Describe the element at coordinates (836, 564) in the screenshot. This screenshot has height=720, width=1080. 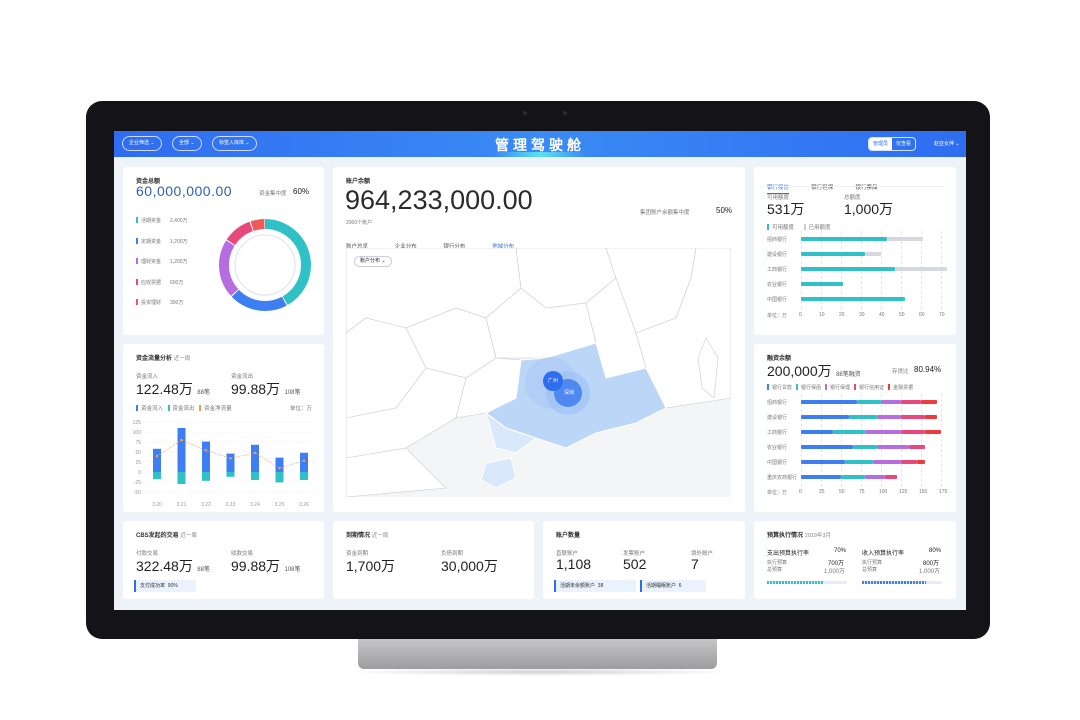
I see `budget-l-exec-value: 700万` at that location.